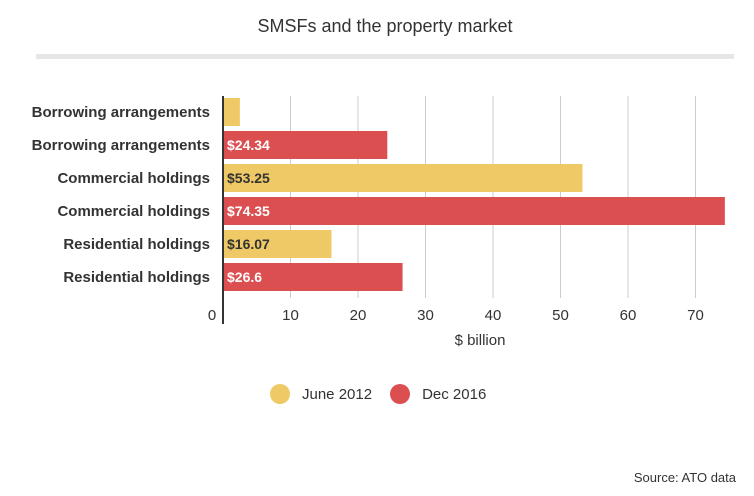  Describe the element at coordinates (480, 340) in the screenshot. I see `x-axis-label: $ billion` at that location.